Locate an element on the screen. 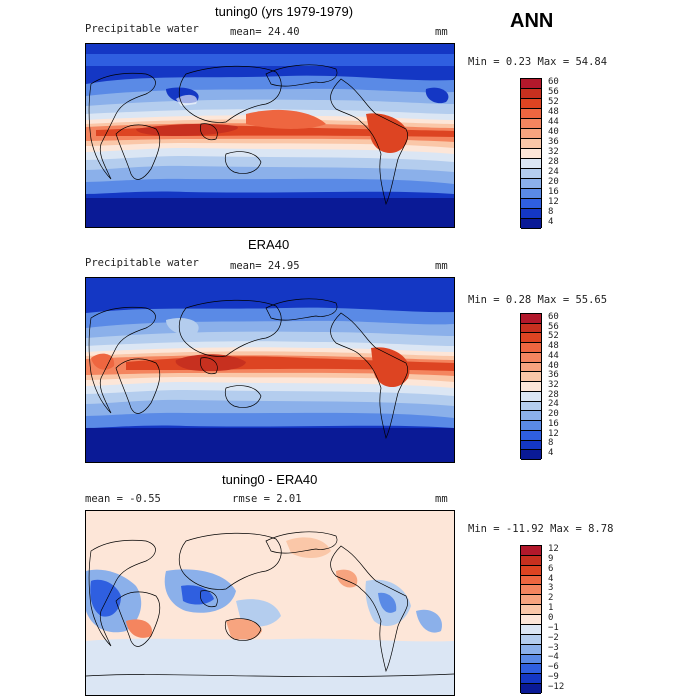 This screenshot has width=700, height=700. map-model is located at coordinates (270, 135).